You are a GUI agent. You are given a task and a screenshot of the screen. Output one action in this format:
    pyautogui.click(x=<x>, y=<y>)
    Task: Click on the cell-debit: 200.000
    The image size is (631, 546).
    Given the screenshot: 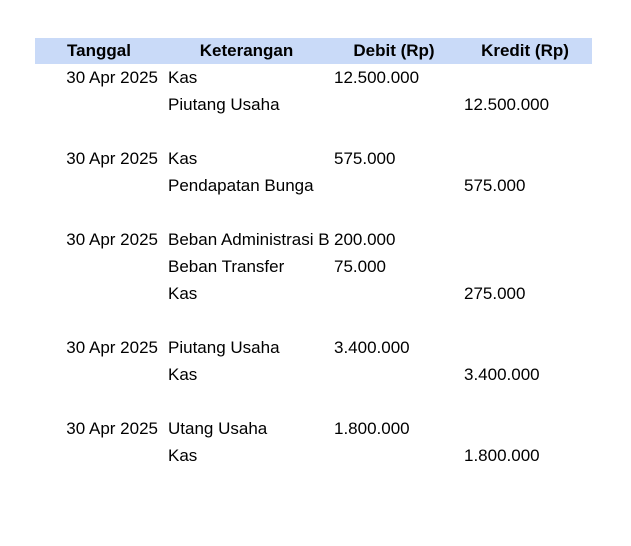 What is the action you would take?
    pyautogui.click(x=365, y=239)
    